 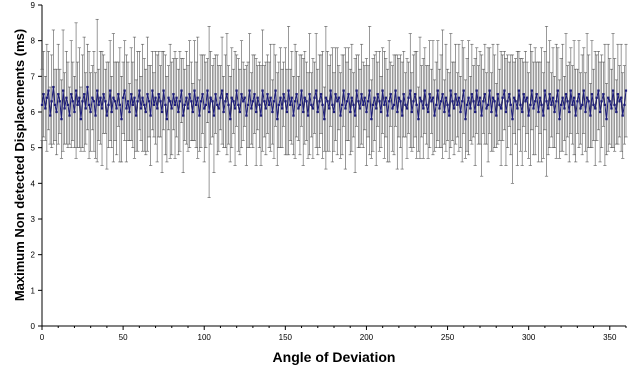 I want to click on y-tick-label: 6, so click(x=33, y=112).